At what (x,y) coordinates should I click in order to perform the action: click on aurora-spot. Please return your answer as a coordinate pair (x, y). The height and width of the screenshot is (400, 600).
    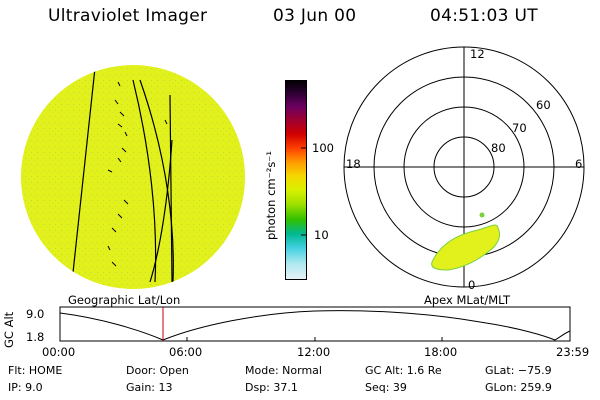
    Looking at the image, I should click on (482, 215).